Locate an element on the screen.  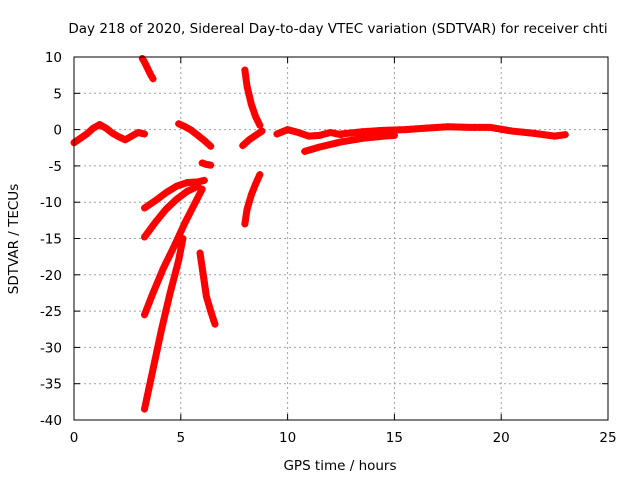
series-track-c is located at coordinates (173, 252).